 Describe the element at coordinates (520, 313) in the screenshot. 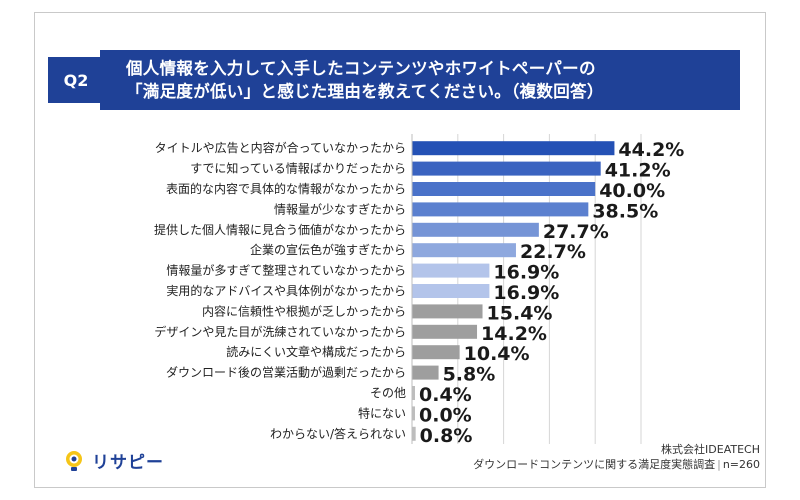

I see `value-label: 15.4%` at that location.